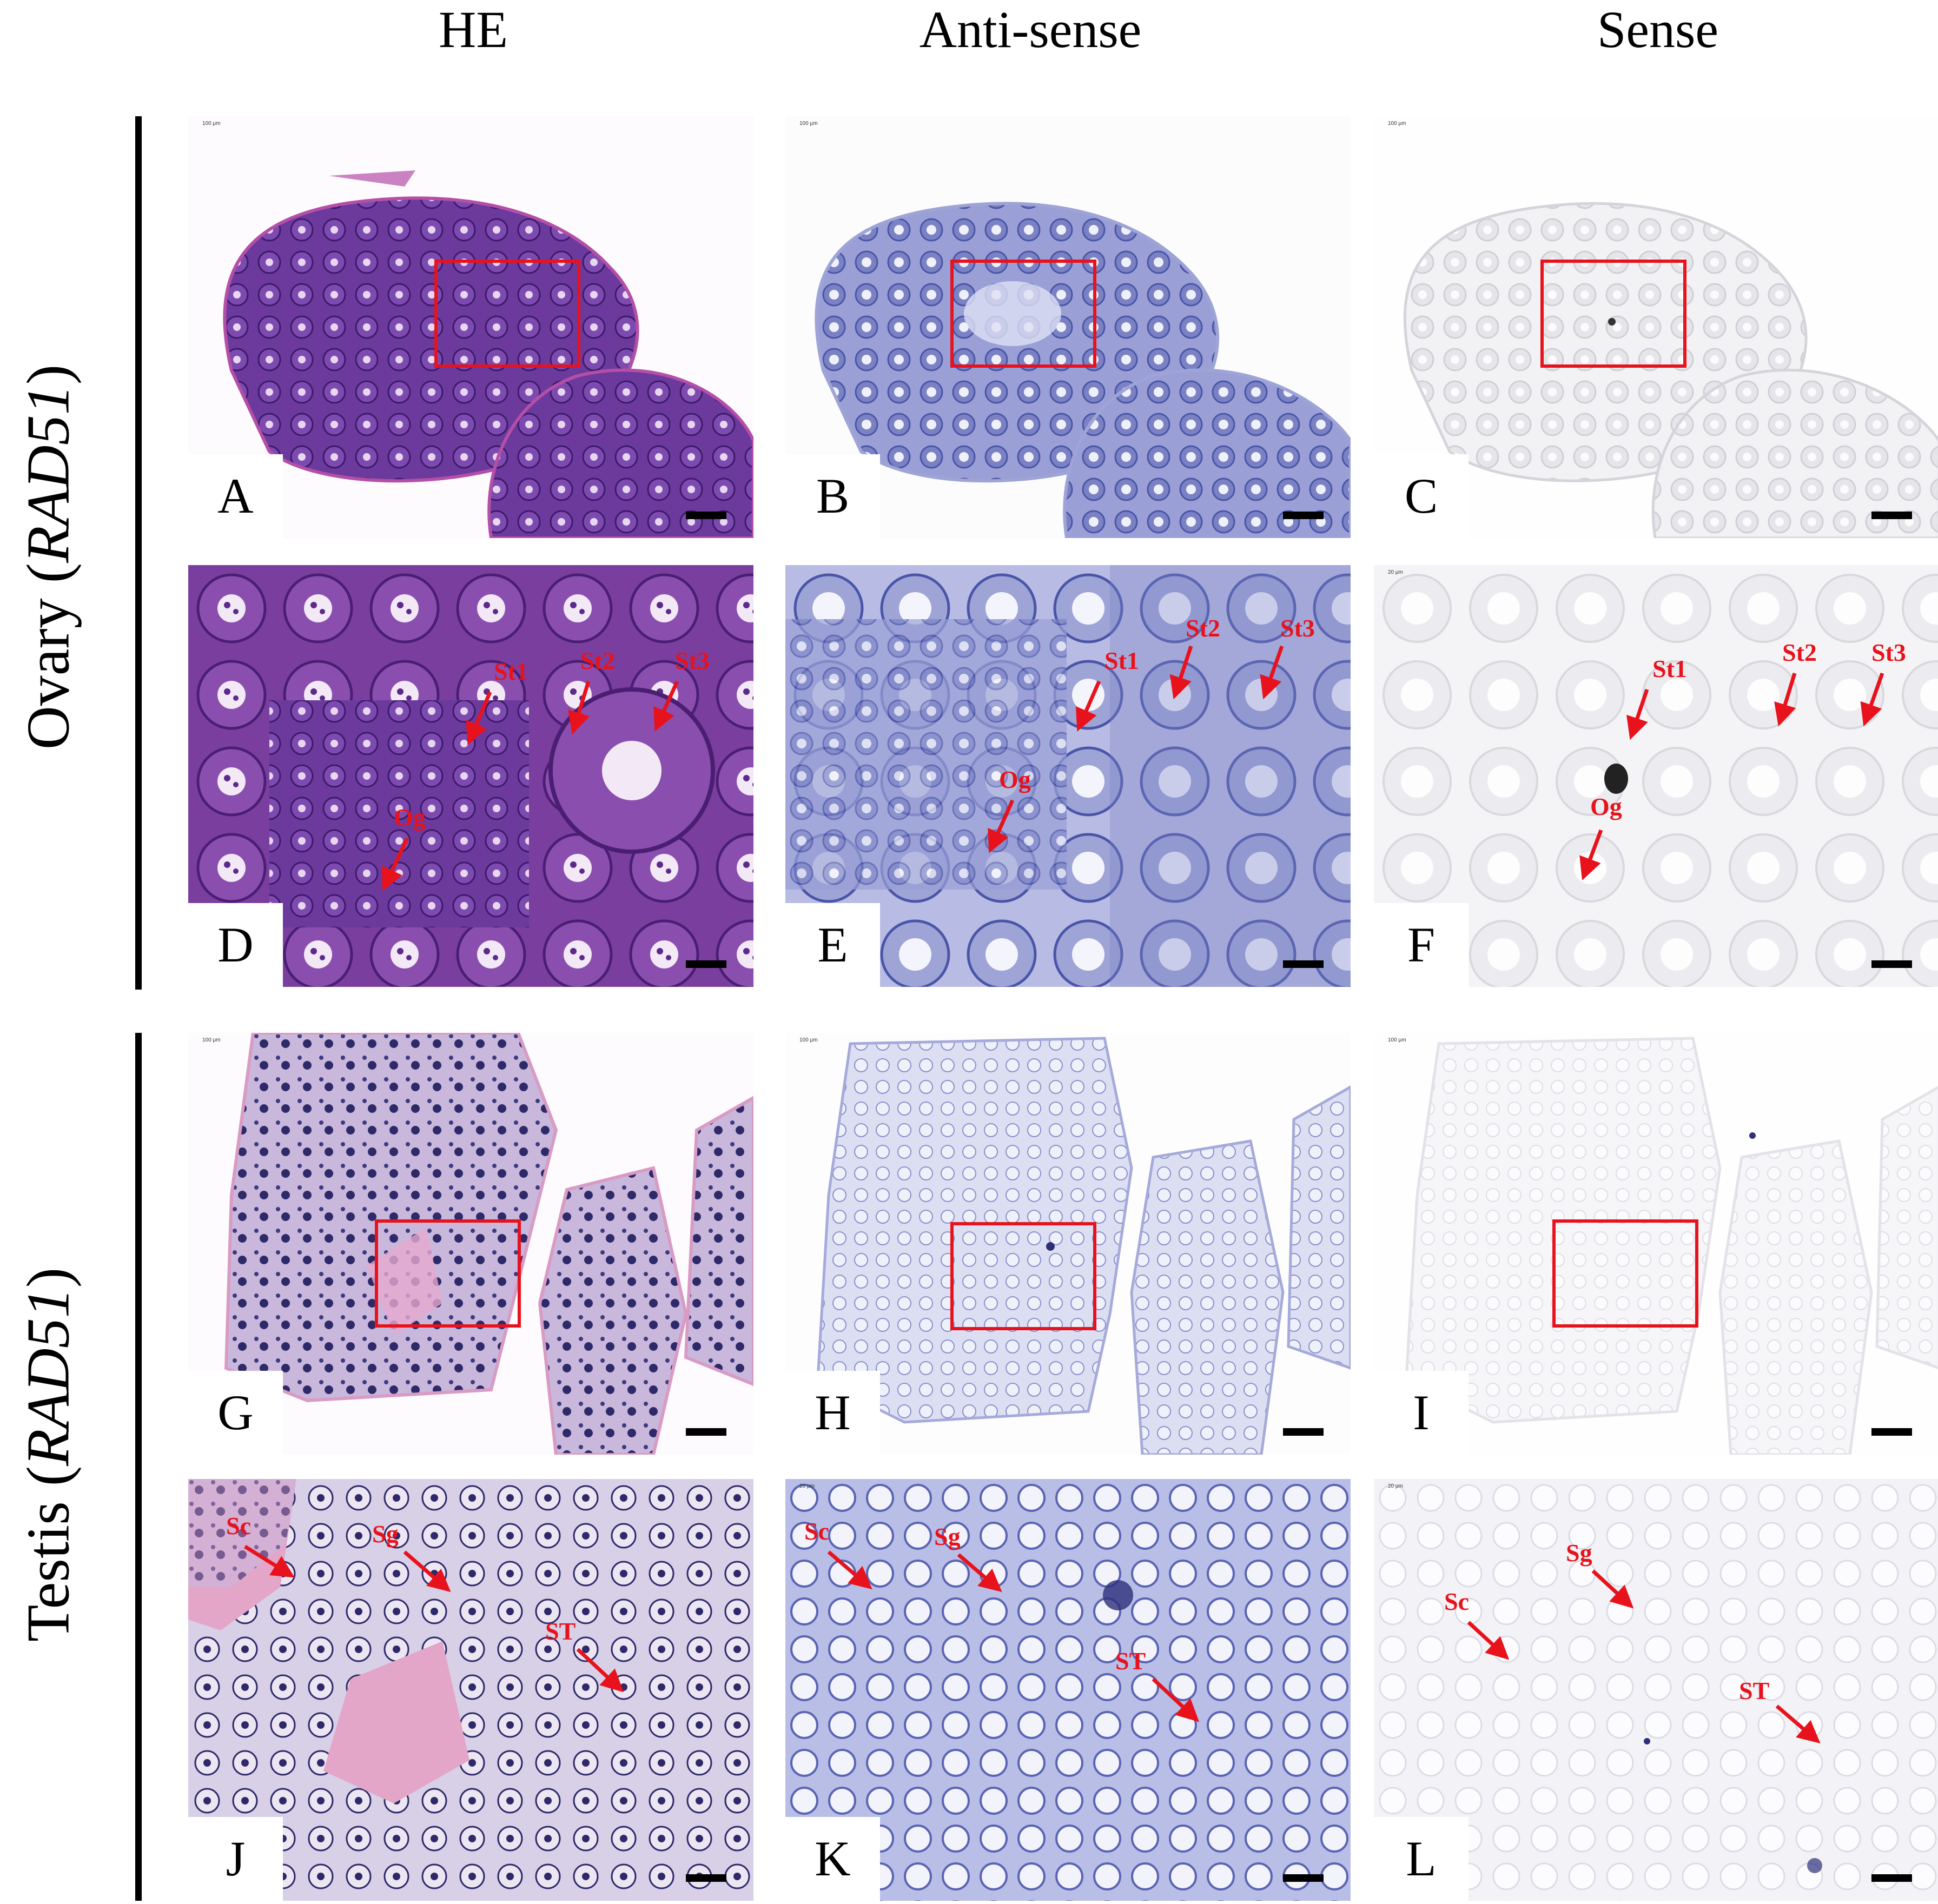 This screenshot has height=1904, width=1938. I want to click on panel-f-label-st2: St2, so click(1800, 653).